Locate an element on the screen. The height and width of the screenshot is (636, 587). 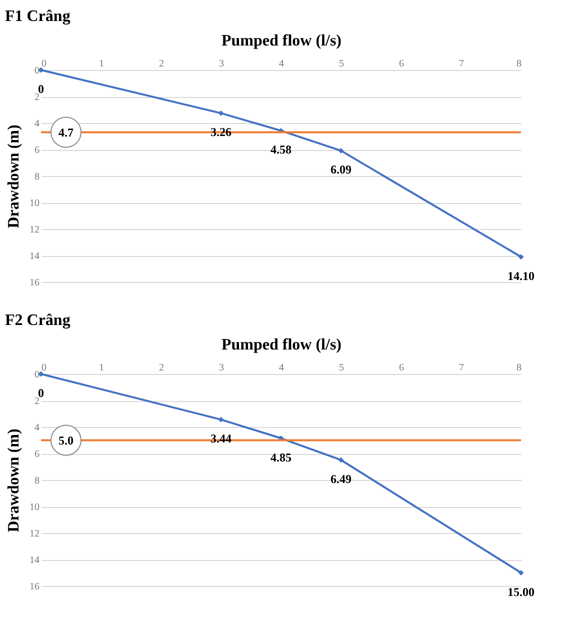
ref-line-label: 5.0 is located at coordinates (66, 440).